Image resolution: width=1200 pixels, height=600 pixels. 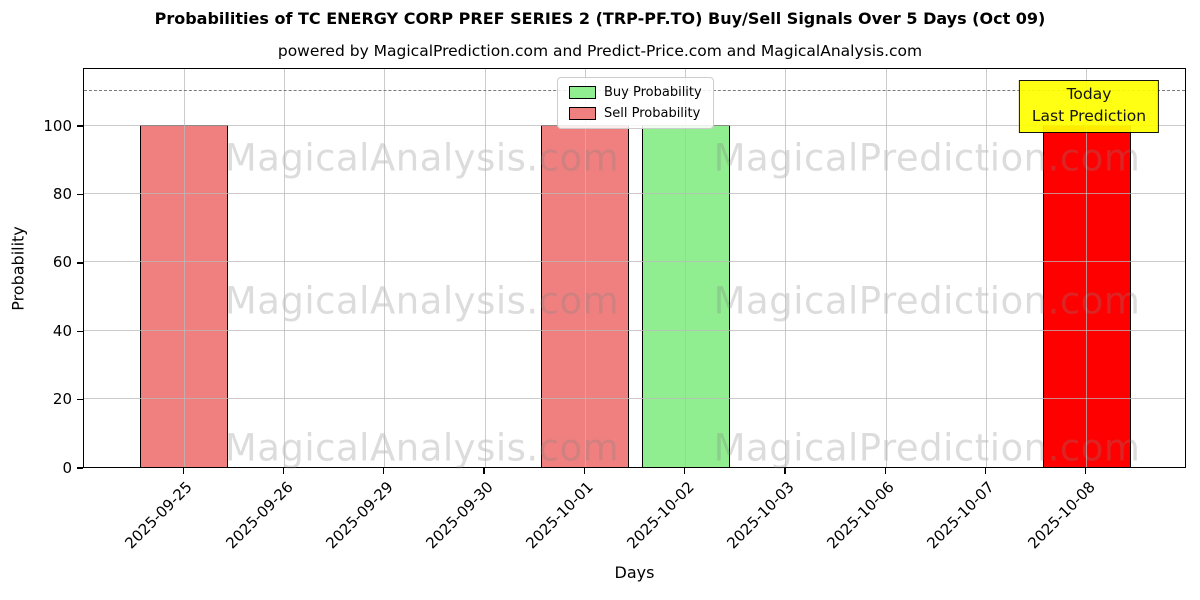 What do you see at coordinates (57, 125) in the screenshot?
I see `y-tick-label: 100` at bounding box center [57, 125].